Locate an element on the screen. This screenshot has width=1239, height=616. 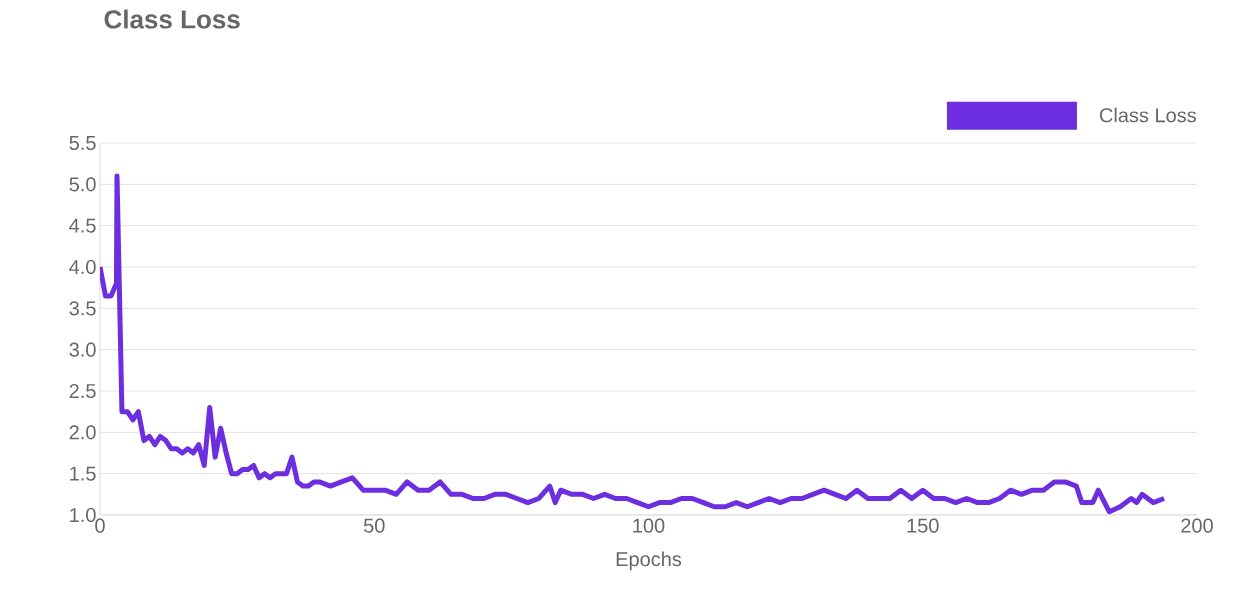
x-tick-label: 200 is located at coordinates (1197, 525).